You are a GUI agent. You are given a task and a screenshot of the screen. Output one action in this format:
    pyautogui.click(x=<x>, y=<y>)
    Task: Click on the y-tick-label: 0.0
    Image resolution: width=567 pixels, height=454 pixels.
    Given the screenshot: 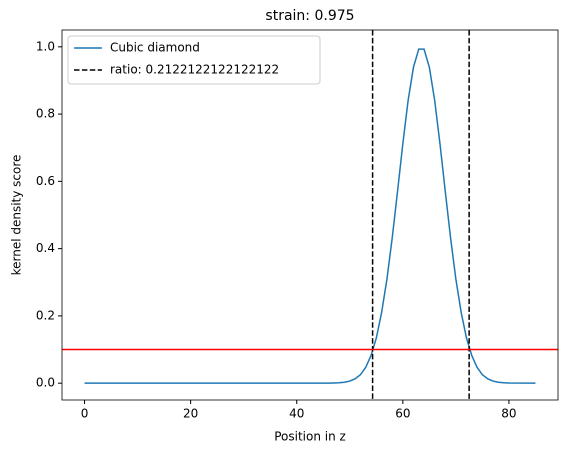 What is the action you would take?
    pyautogui.click(x=45, y=383)
    